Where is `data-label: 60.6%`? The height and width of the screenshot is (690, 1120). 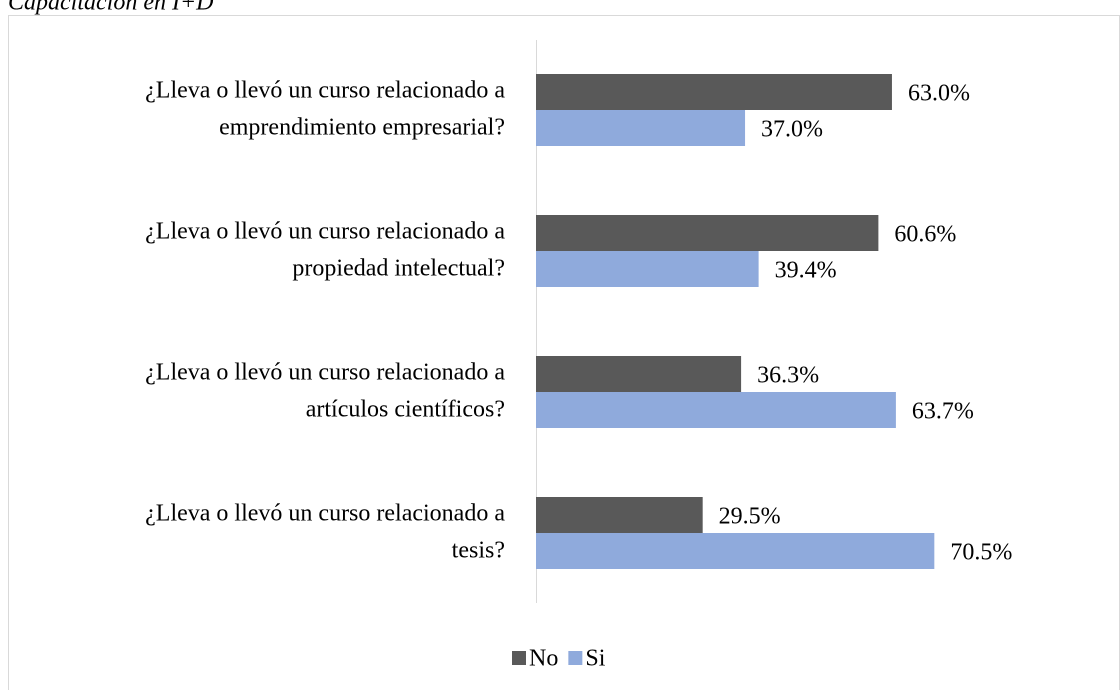 data-label: 60.6% is located at coordinates (925, 235).